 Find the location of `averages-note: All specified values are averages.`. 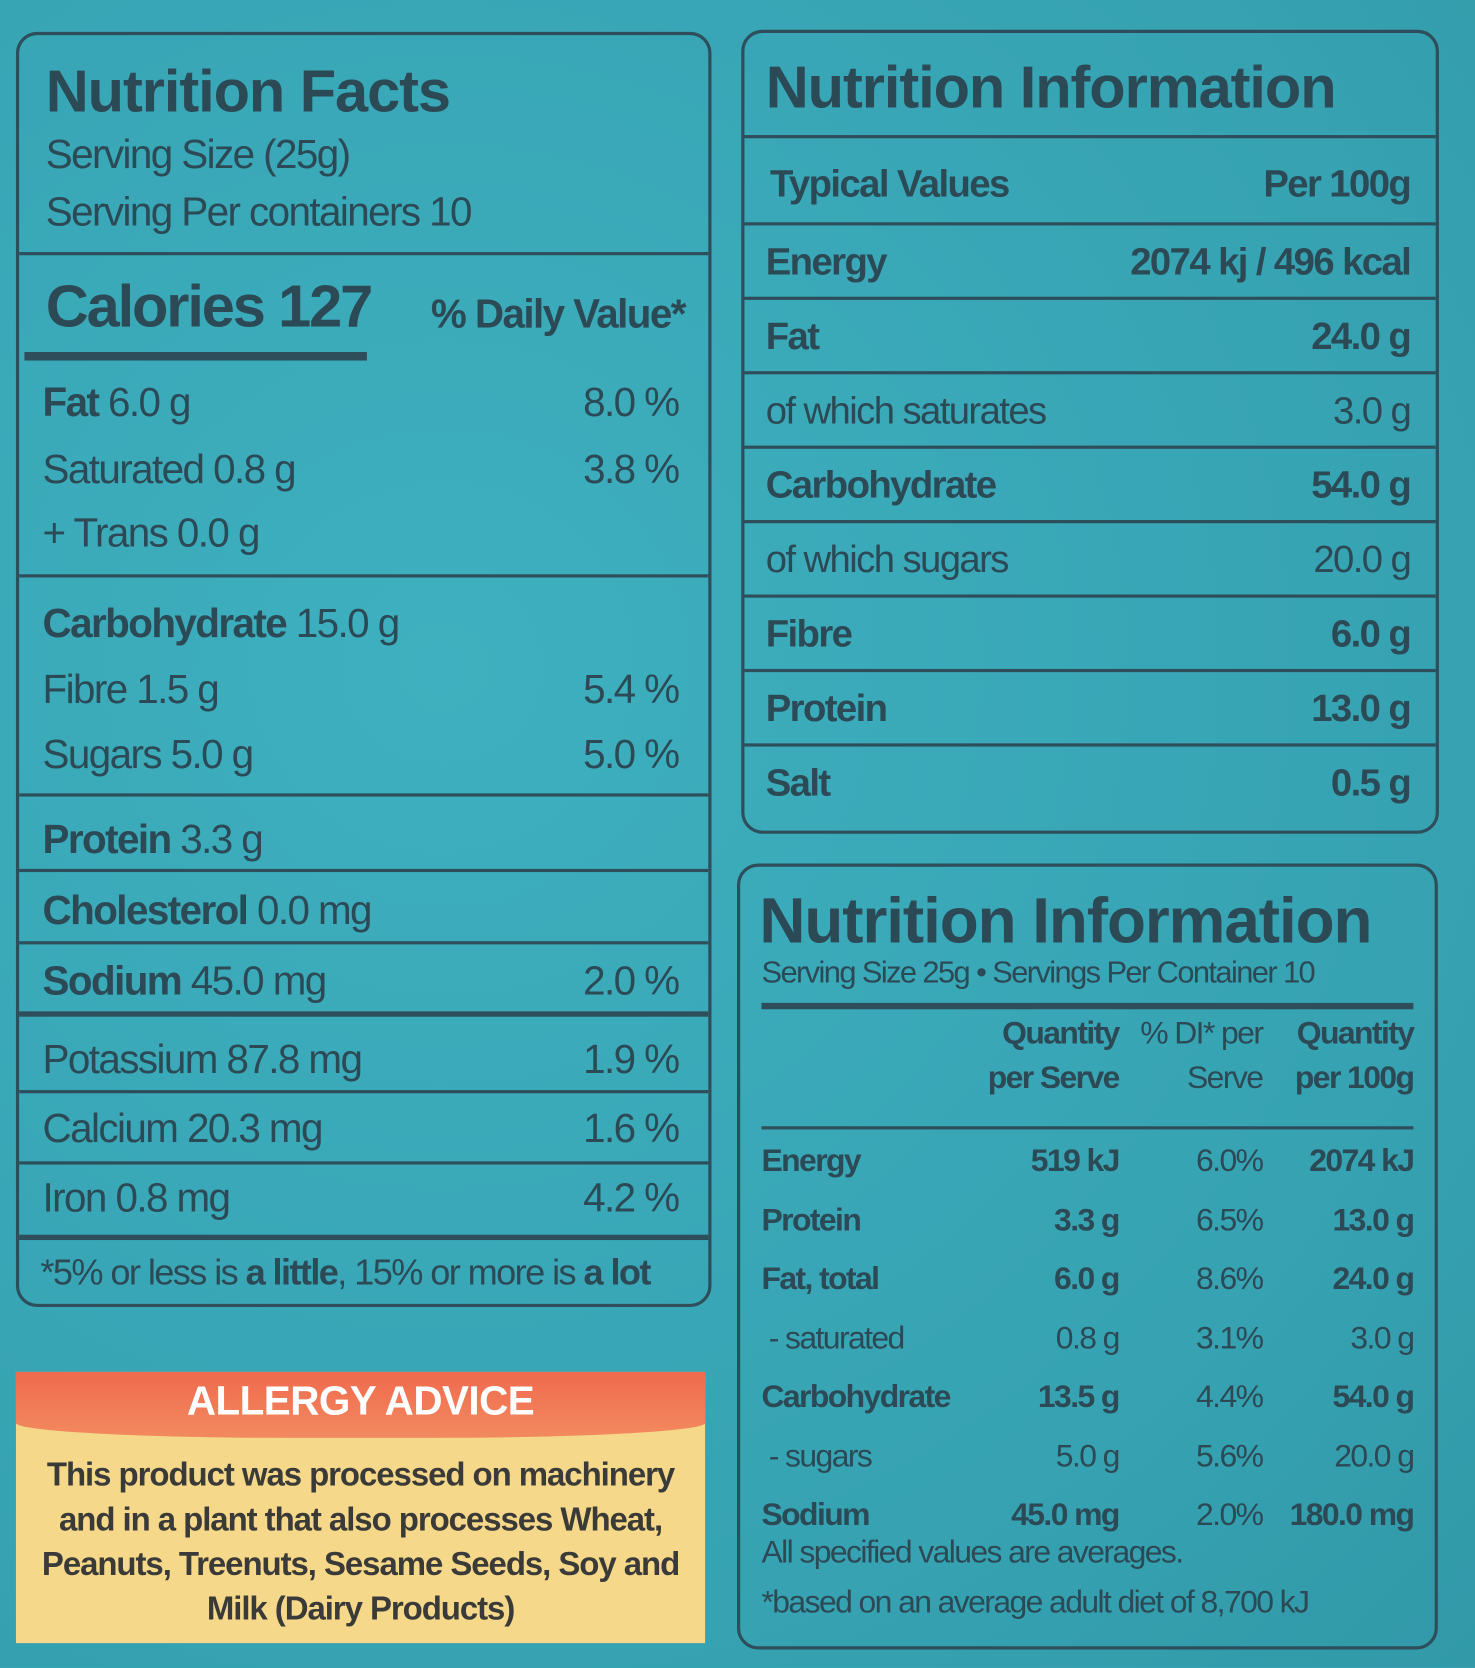

averages-note: All specified values are averages. is located at coordinates (972, 1552).